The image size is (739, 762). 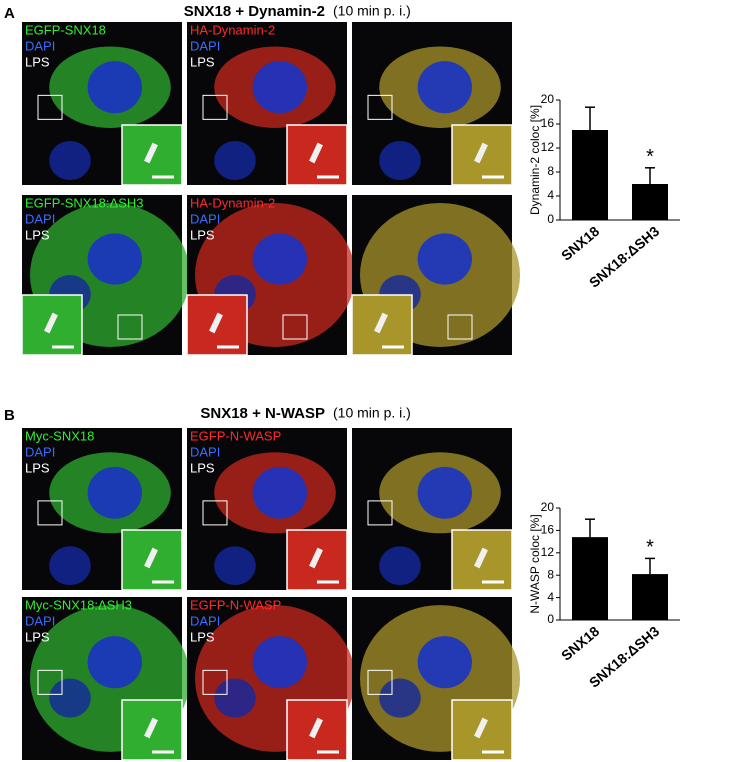 I want to click on channel-label: Myc-SNX18, so click(x=59, y=435).